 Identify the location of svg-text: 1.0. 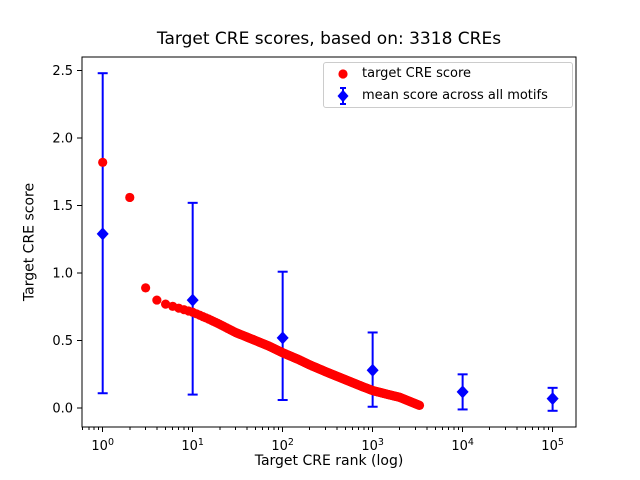
(62, 274).